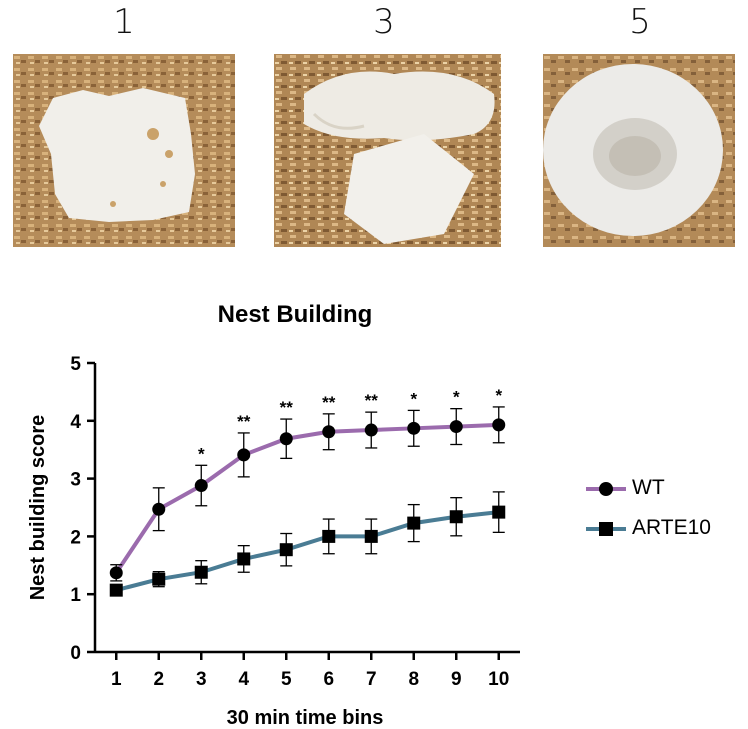  What do you see at coordinates (307, 551) in the screenshot?
I see `series-line-arte10` at bounding box center [307, 551].